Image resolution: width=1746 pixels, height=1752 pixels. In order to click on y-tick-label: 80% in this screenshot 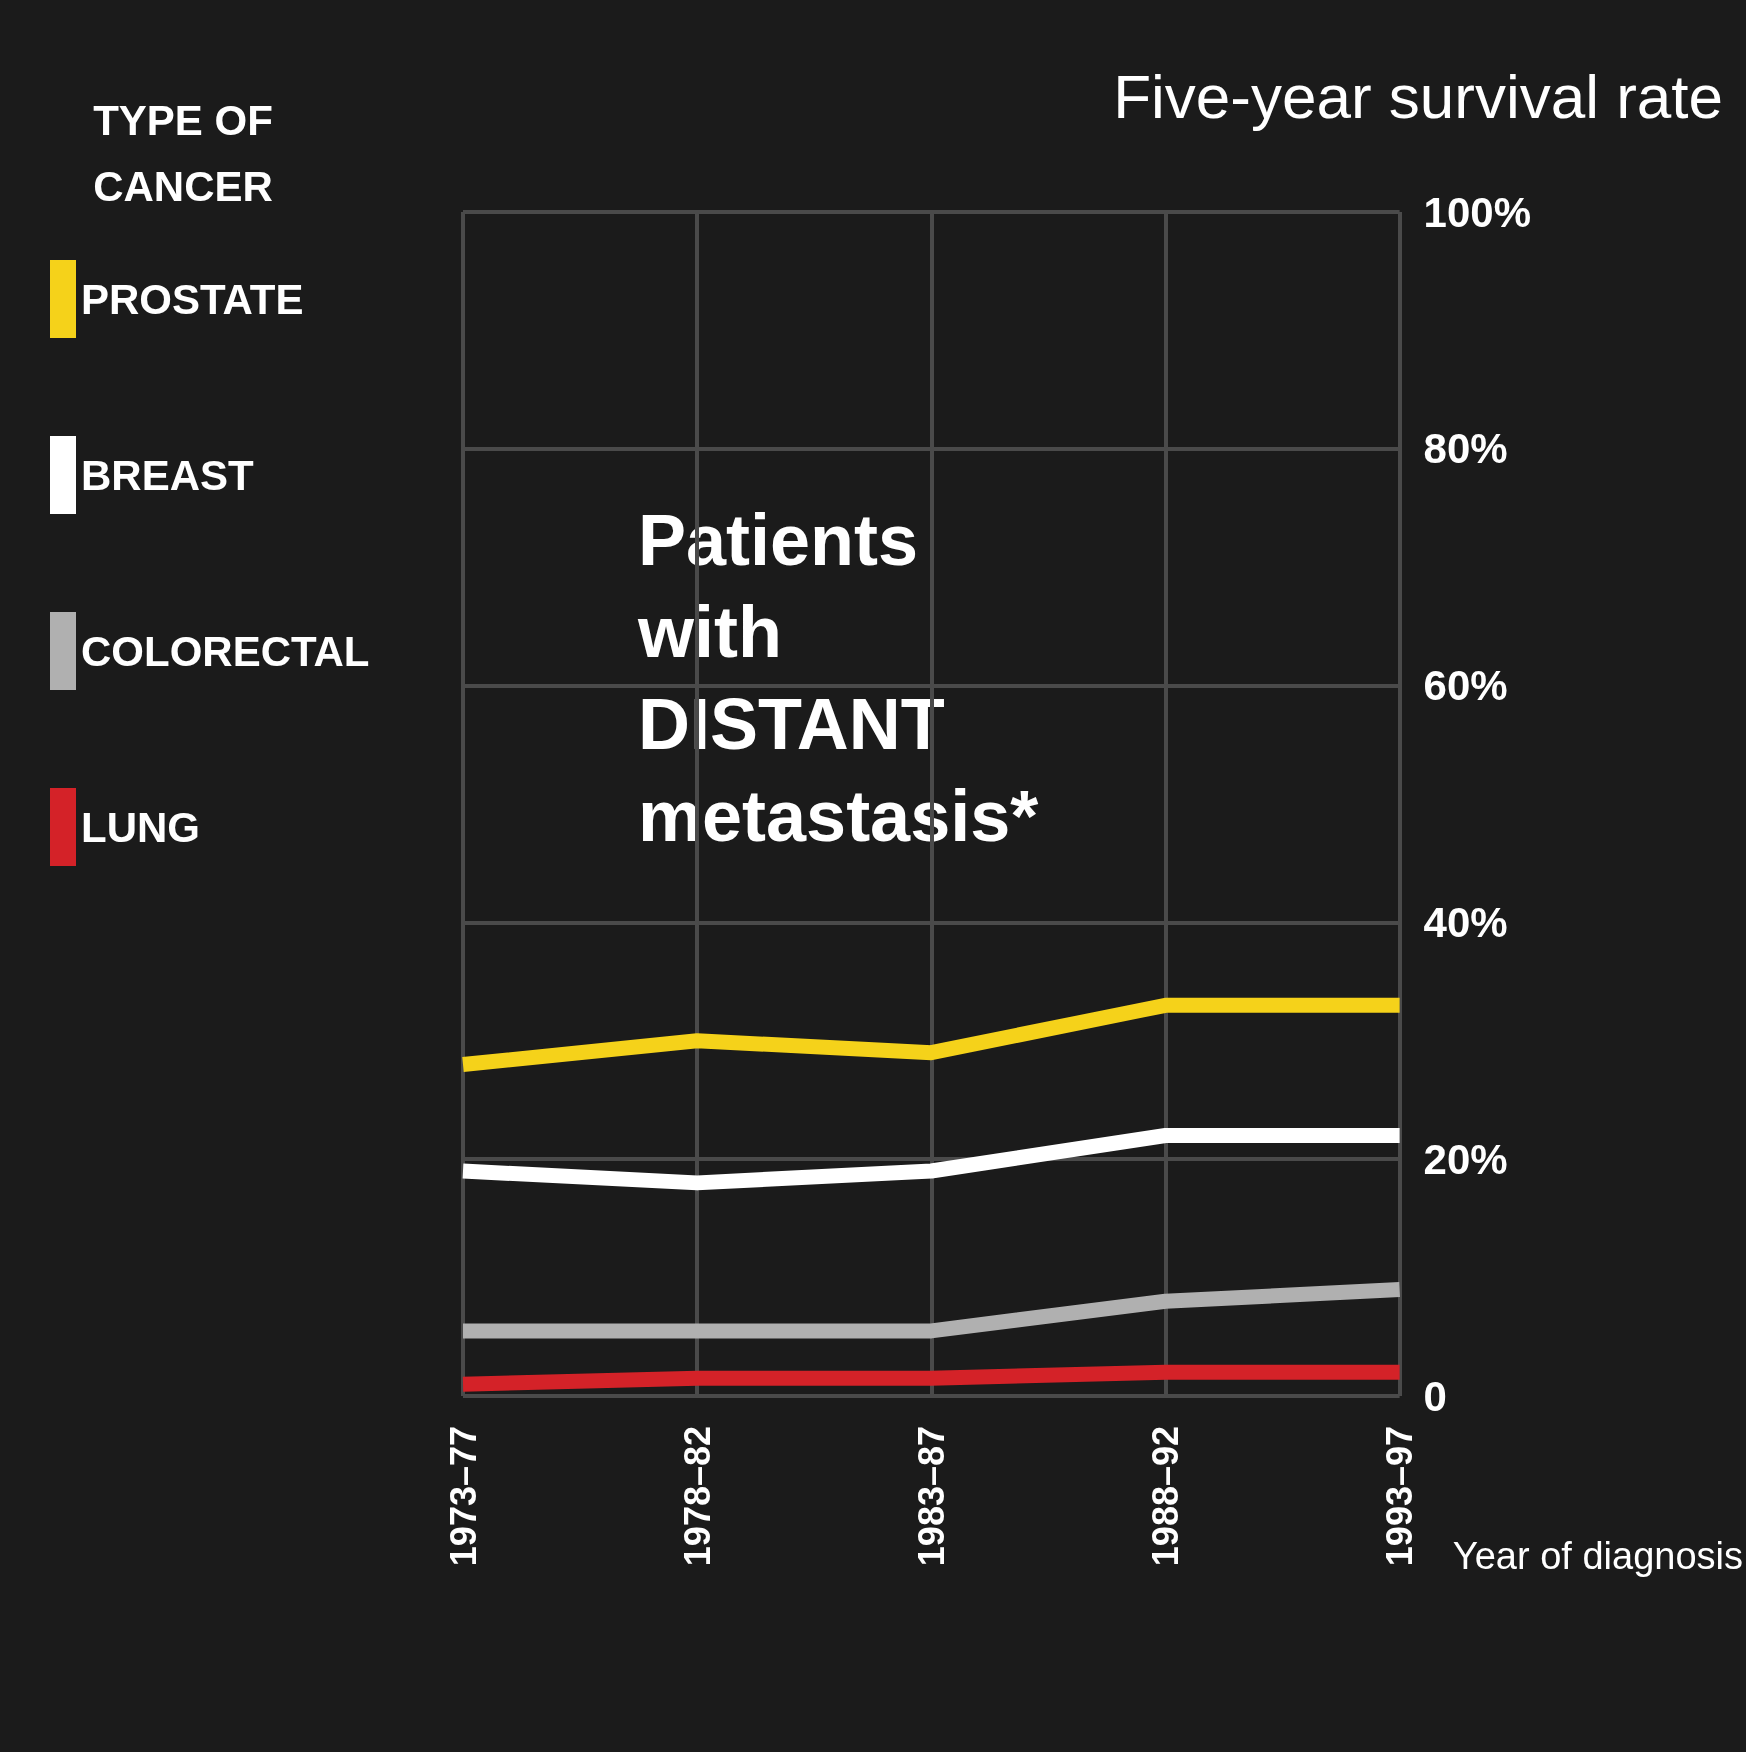, I will do `click(1465, 449)`.